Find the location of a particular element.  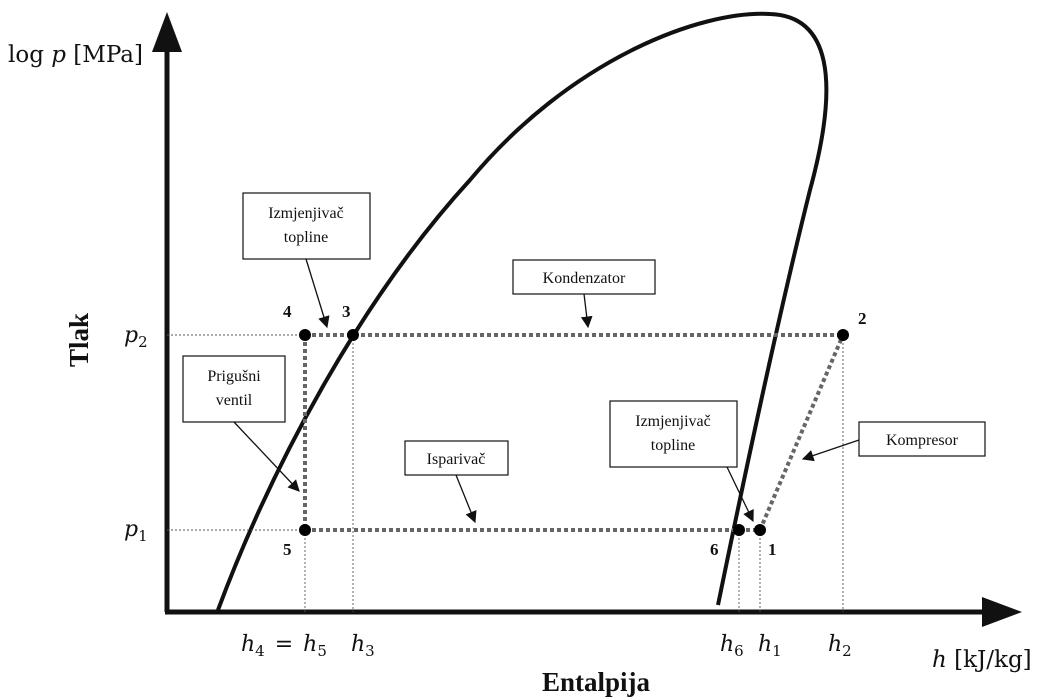

callout-isparivac: Isparivač is located at coordinates (456, 482).